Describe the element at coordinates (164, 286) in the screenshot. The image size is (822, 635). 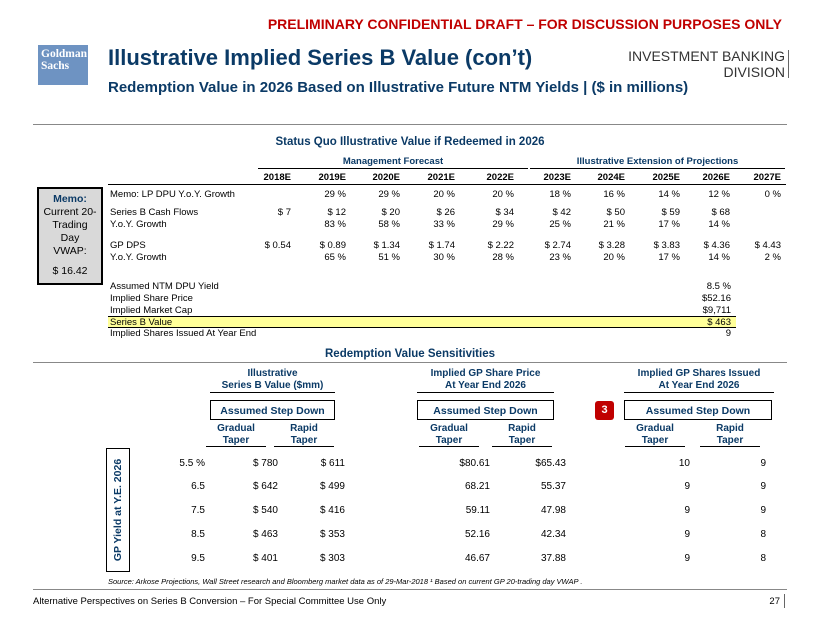
I see `summary-label: Assumed NTM DPU Yield` at that location.